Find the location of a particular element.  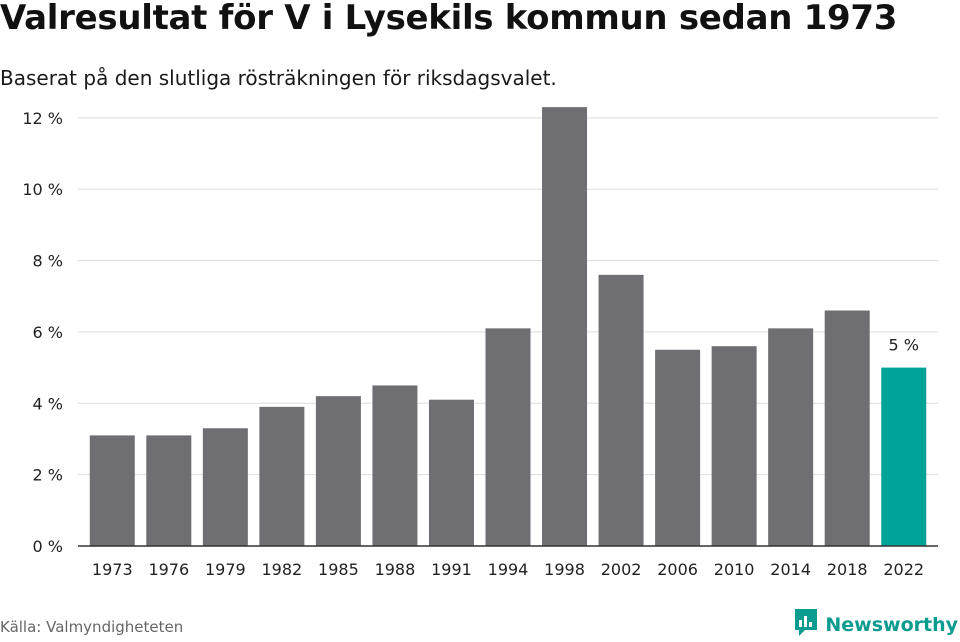

y-tick-label: 2 % is located at coordinates (48, 475).